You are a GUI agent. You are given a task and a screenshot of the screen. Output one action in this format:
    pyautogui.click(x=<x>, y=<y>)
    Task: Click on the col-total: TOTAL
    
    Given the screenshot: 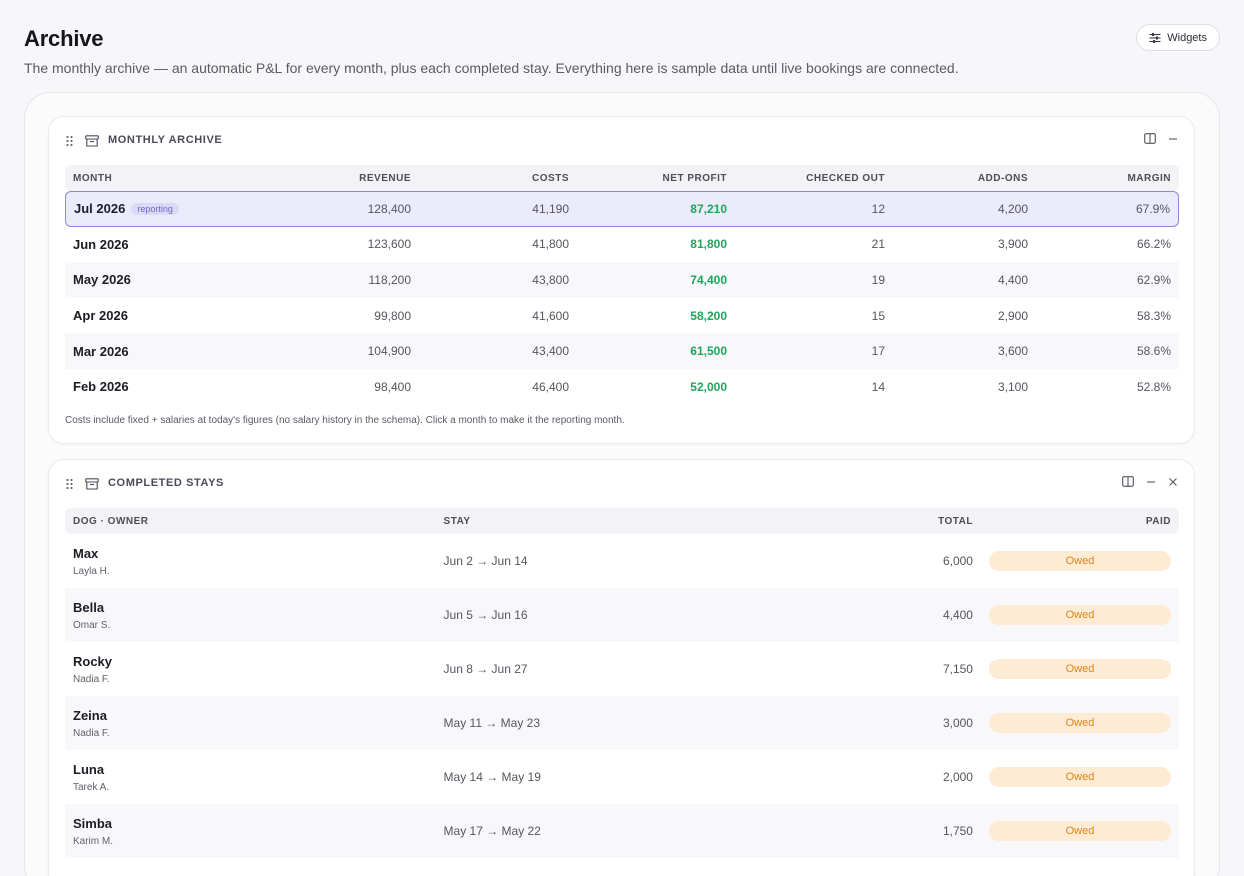 What is the action you would take?
    pyautogui.click(x=882, y=521)
    